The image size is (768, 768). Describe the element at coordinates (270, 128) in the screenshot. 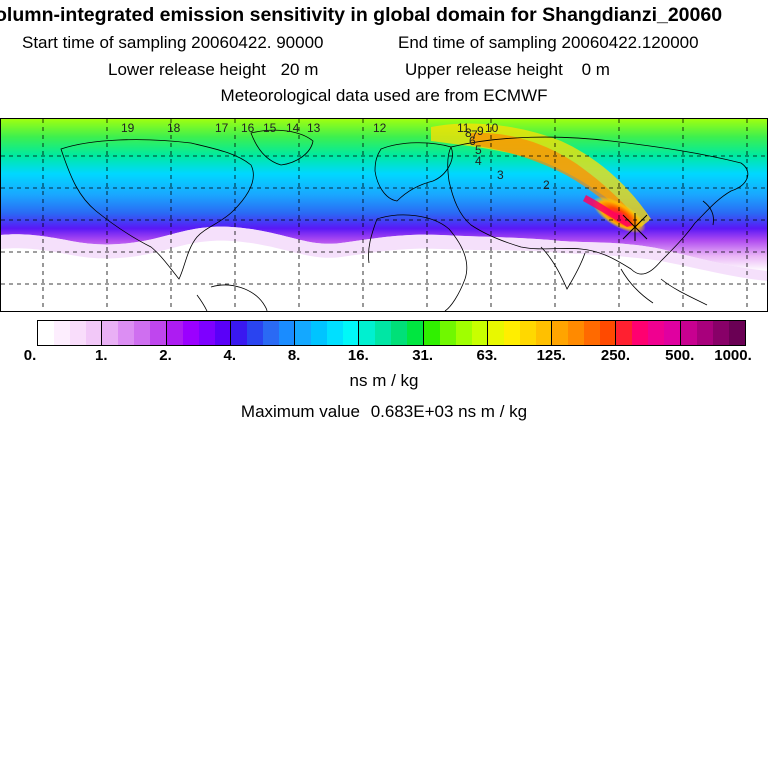

I see `trajectory-label: 15` at that location.